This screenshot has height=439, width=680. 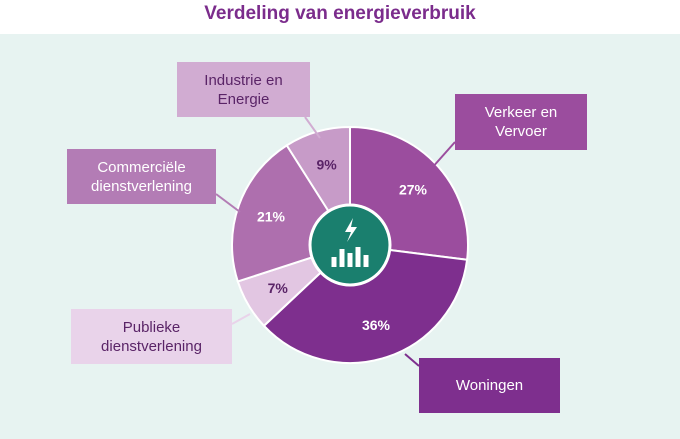 I want to click on slice-value-label: 36%, so click(x=376, y=325).